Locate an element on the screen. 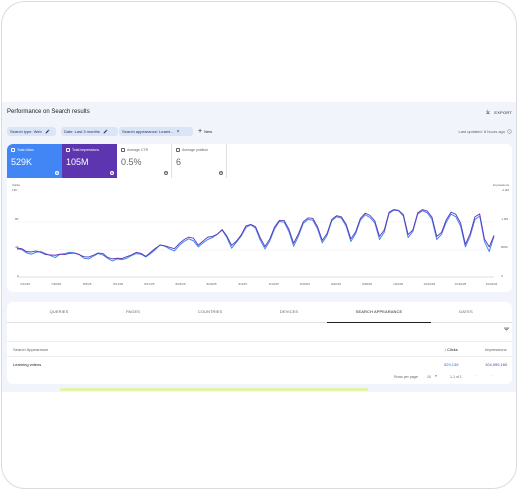 This screenshot has width=518, height=490. impressions-column-header: Impressions is located at coordinates (496, 349).